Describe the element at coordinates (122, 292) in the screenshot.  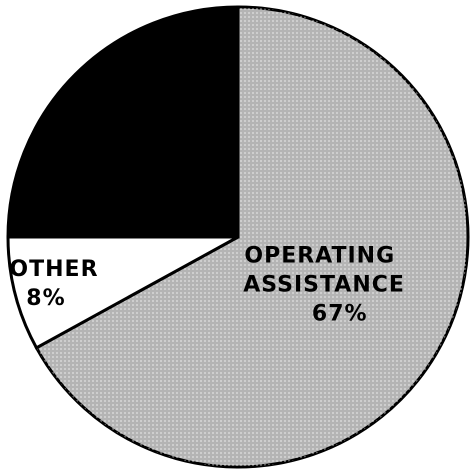
I see `pie-slice` at that location.